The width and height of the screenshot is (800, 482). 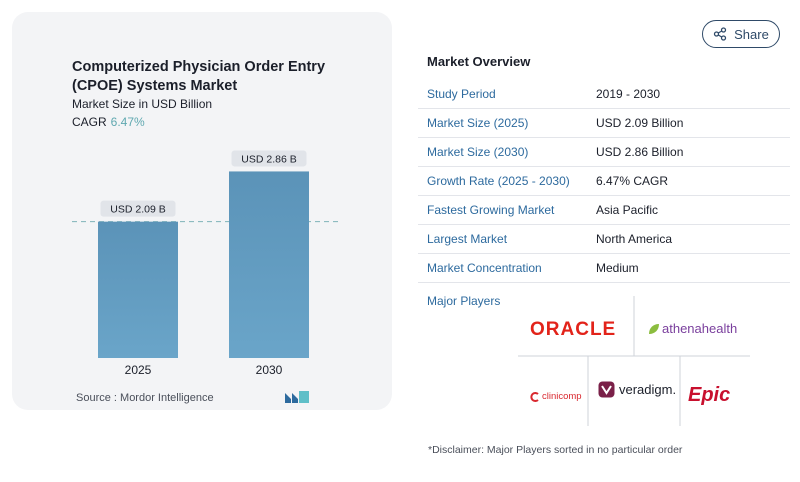 What do you see at coordinates (478, 152) in the screenshot?
I see `overview-key: Market Size (2030)` at bounding box center [478, 152].